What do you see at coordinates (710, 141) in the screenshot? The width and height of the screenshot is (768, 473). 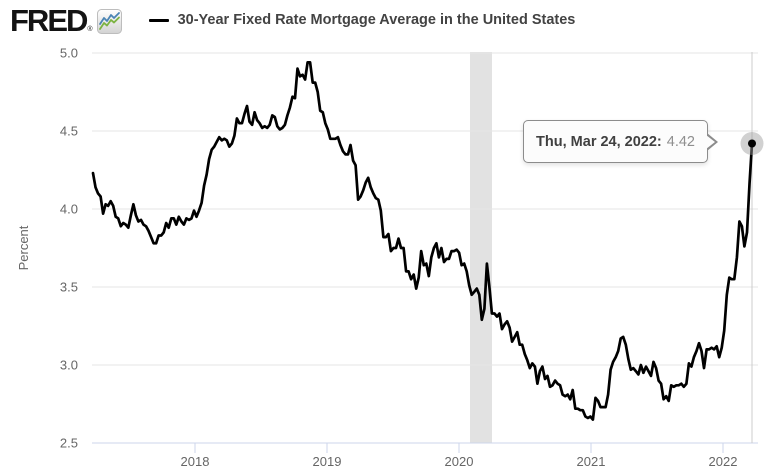 I see `tooltip-arrow-fill` at bounding box center [710, 141].